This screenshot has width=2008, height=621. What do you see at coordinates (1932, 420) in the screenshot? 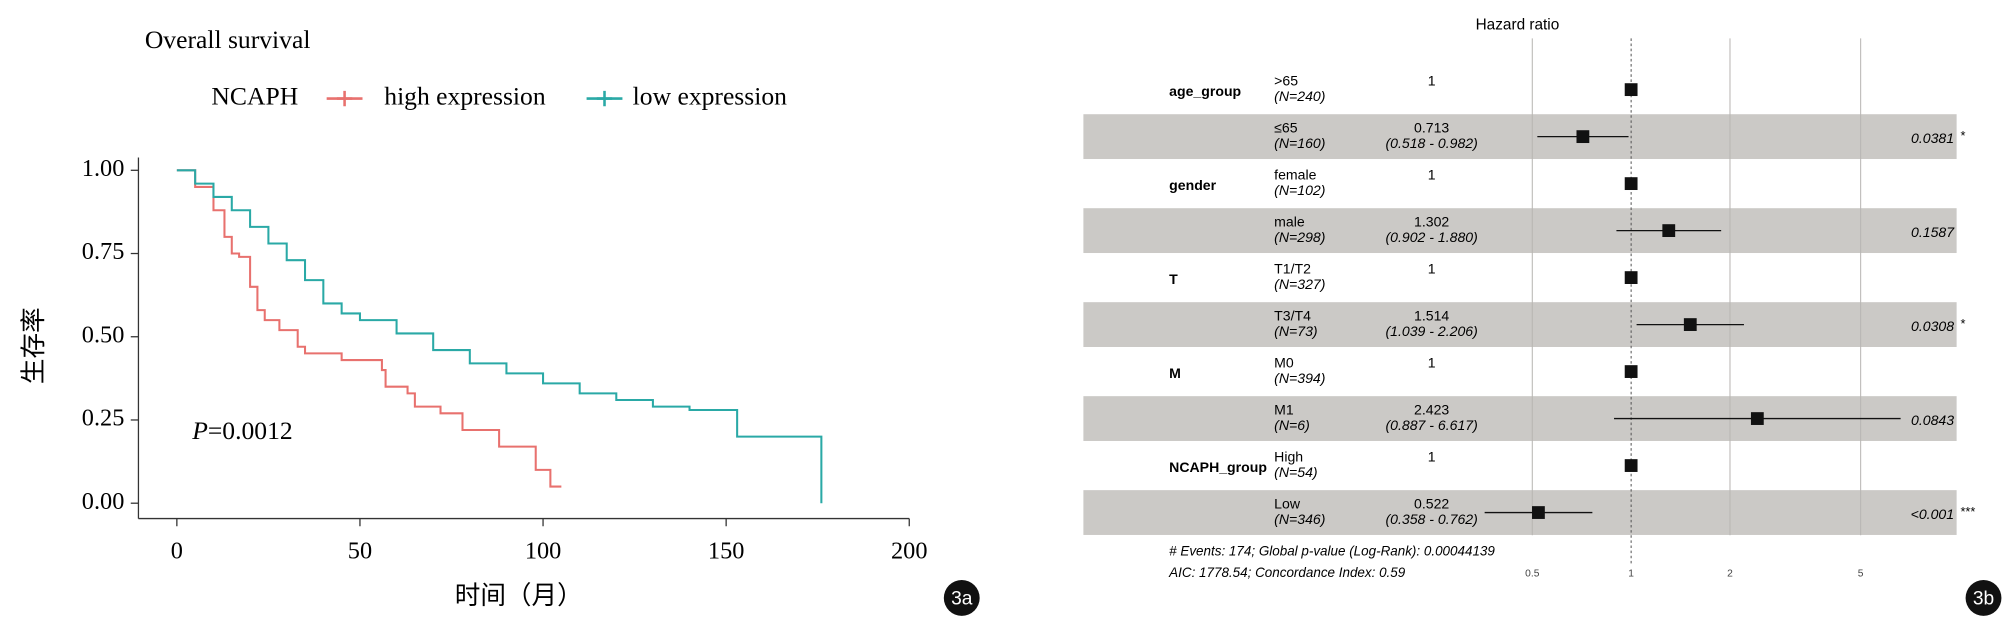
I see `p-value: 0.0843` at bounding box center [1932, 420].